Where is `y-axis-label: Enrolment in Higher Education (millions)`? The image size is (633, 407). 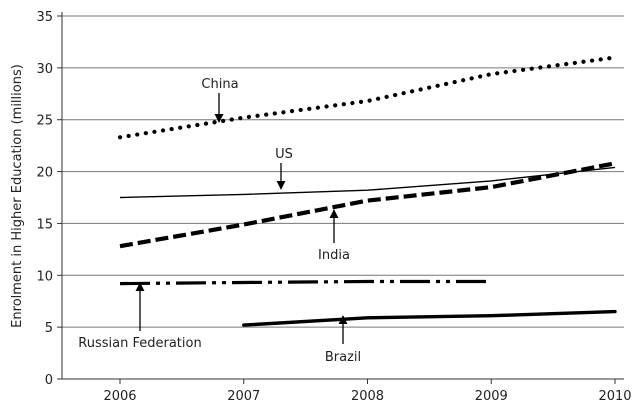 y-axis-label: Enrolment in Higher Education (millions) is located at coordinates (17, 196).